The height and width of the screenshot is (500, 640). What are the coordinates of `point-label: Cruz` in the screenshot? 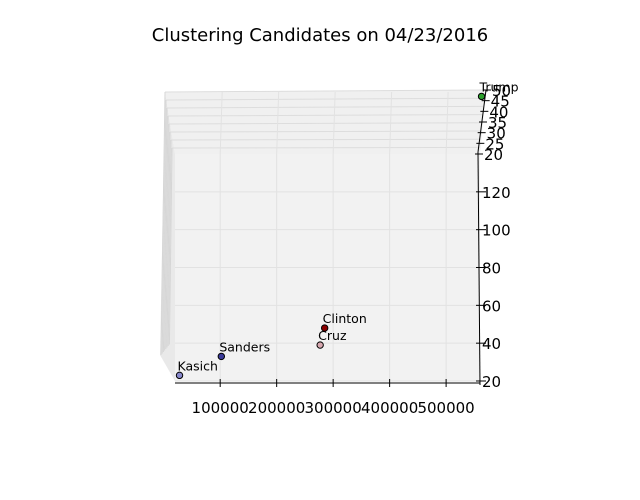 It's located at (332, 335).